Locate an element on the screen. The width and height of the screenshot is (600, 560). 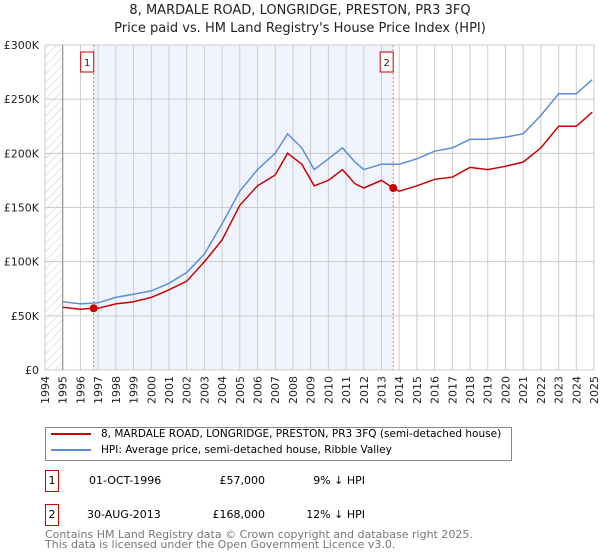
y-tick-label: £200K is located at coordinates (22, 153).